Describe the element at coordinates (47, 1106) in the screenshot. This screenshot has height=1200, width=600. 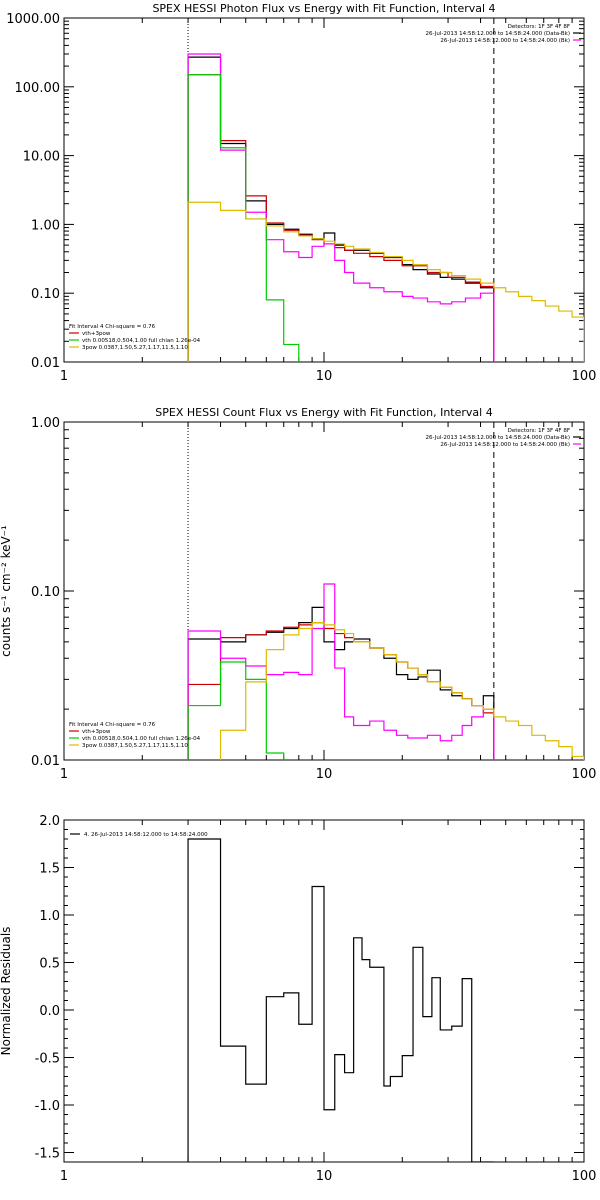
I see `y-tick-label: -1.0` at that location.